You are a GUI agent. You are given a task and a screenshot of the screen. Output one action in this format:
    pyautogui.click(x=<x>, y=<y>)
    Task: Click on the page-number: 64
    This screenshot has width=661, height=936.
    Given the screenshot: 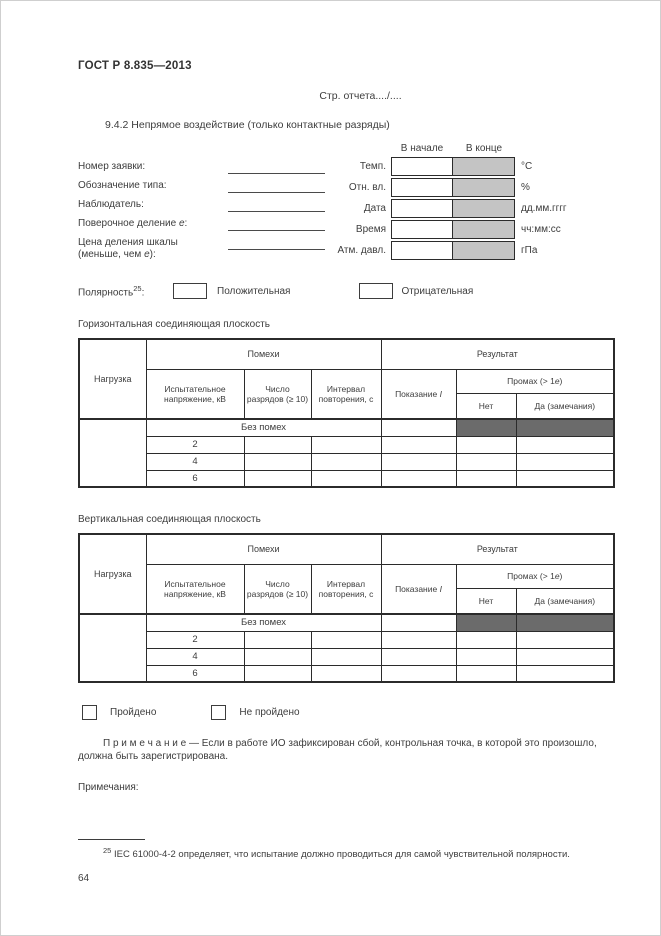 What is the action you would take?
    pyautogui.click(x=84, y=879)
    